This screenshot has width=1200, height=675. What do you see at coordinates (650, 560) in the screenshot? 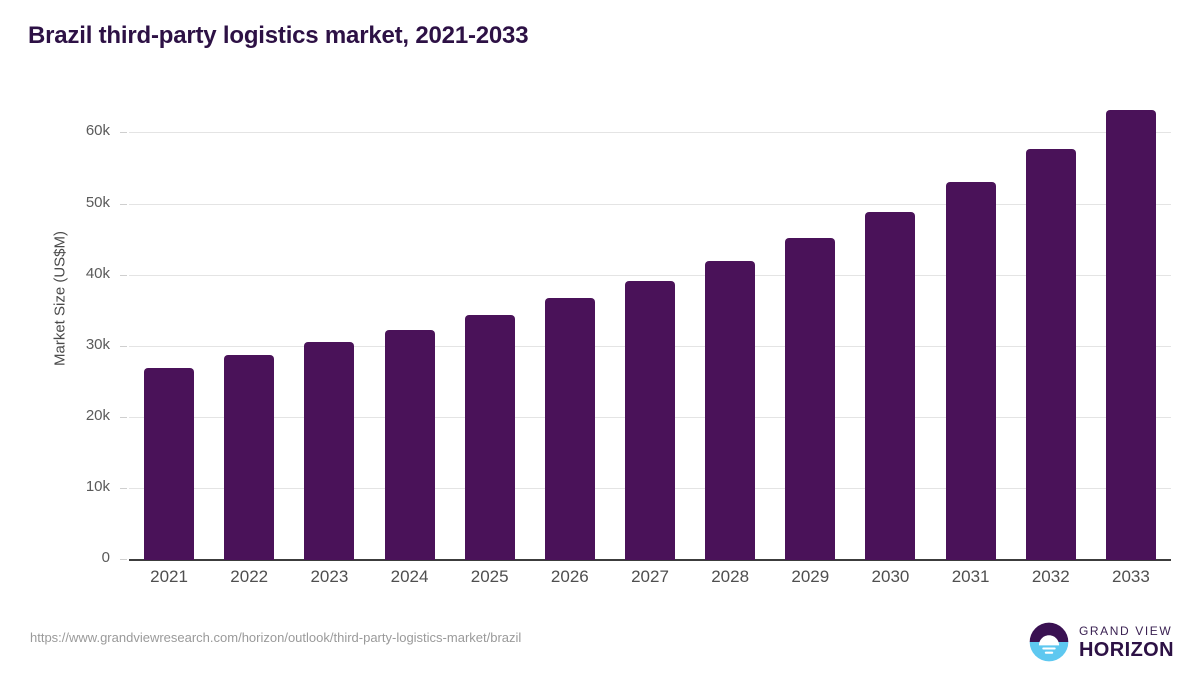
I see `x-axis-line` at bounding box center [650, 560].